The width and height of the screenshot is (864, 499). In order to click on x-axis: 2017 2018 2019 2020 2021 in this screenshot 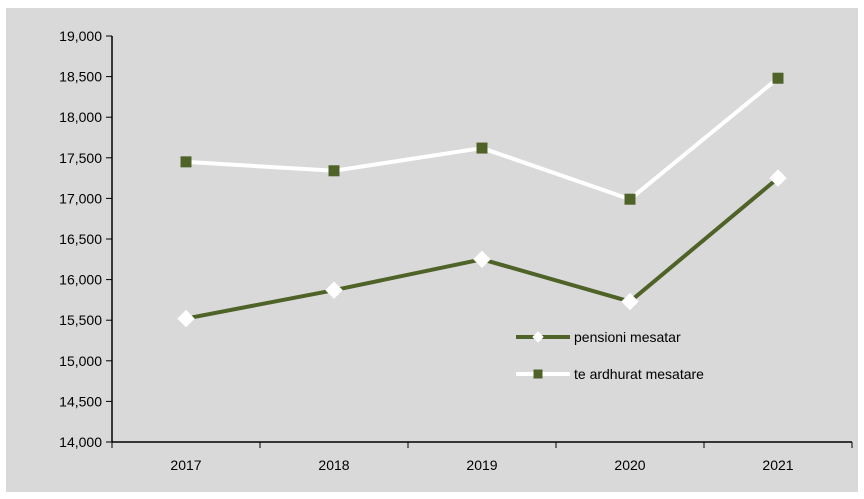, I will do `click(482, 457)`.